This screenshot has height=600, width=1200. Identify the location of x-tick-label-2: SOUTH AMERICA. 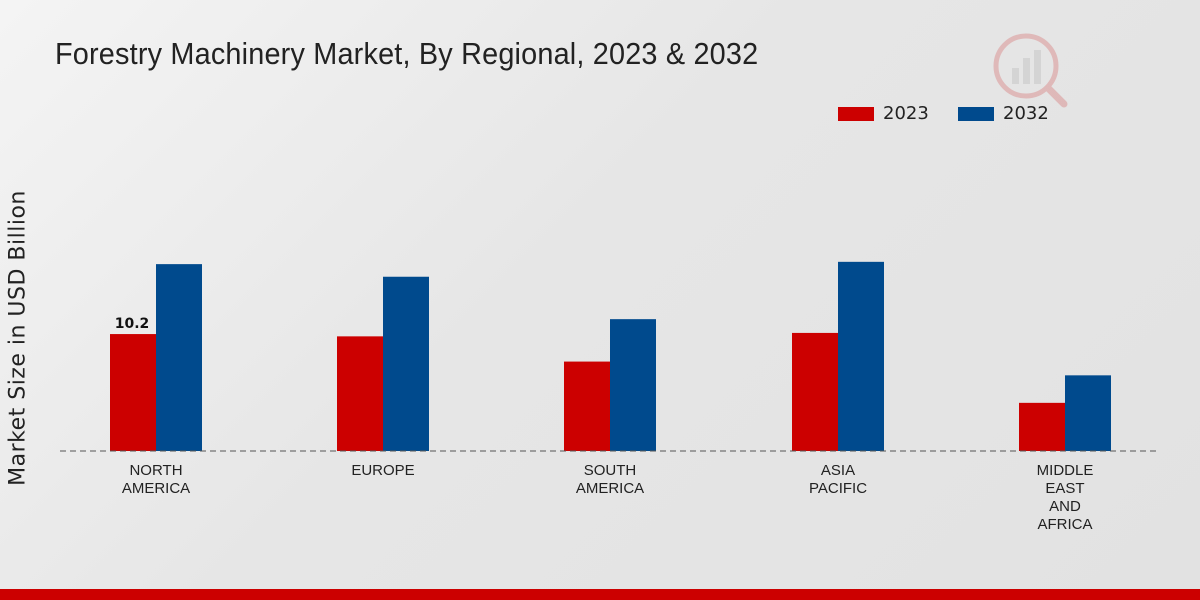
(610, 479).